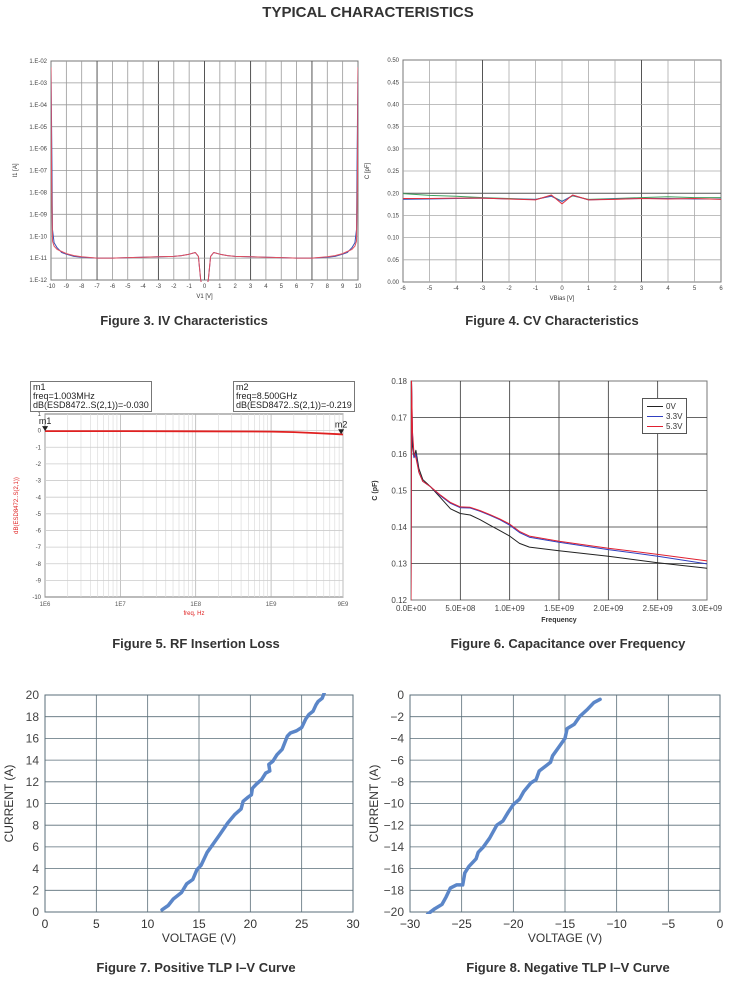 The height and width of the screenshot is (987, 736). I want to click on fig3-x-tick-label: -10, so click(51, 287).